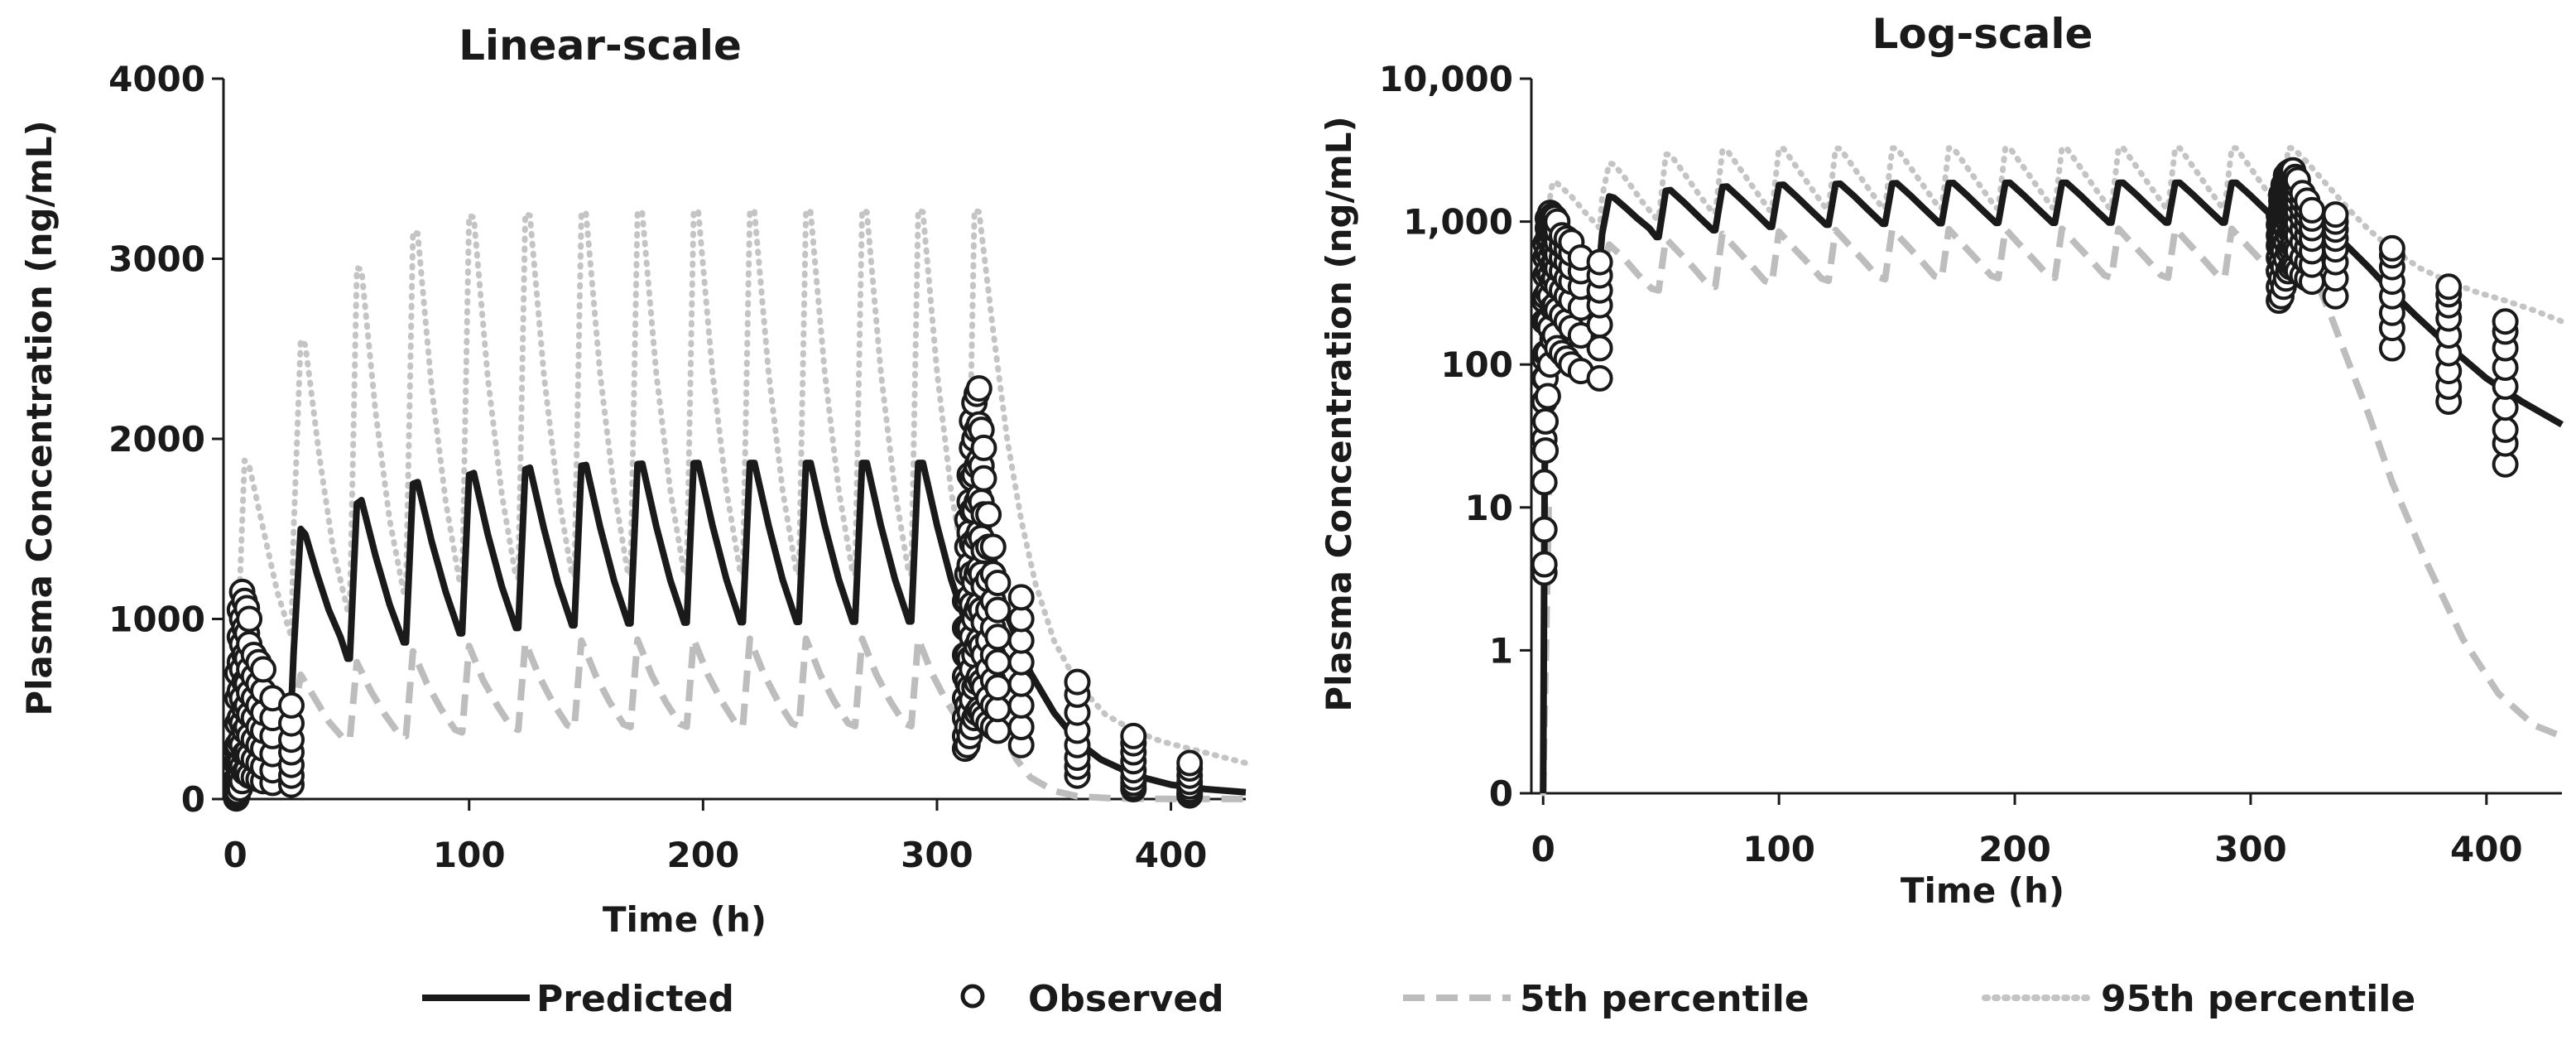  What do you see at coordinates (600, 46) in the screenshot?
I see `linear-chart-title: Linear-scale` at bounding box center [600, 46].